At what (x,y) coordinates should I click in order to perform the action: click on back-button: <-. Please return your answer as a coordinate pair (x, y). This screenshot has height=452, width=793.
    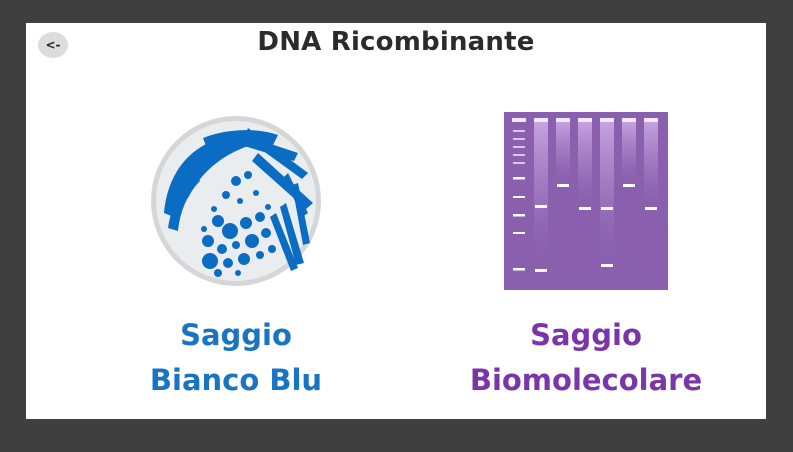
    Looking at the image, I should click on (53, 45).